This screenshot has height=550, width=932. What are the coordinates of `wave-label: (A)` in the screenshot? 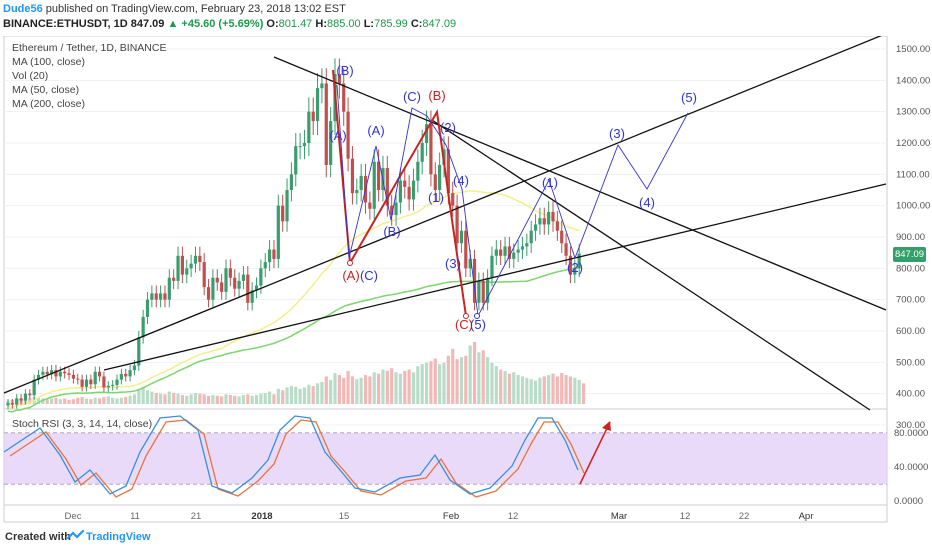 It's located at (375, 130).